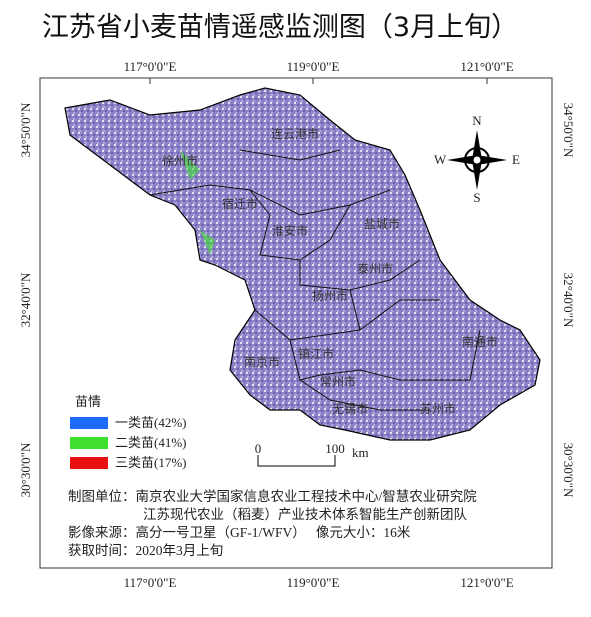  Describe the element at coordinates (438, 408) in the screenshot. I see `city-label: 苏州市` at that location.